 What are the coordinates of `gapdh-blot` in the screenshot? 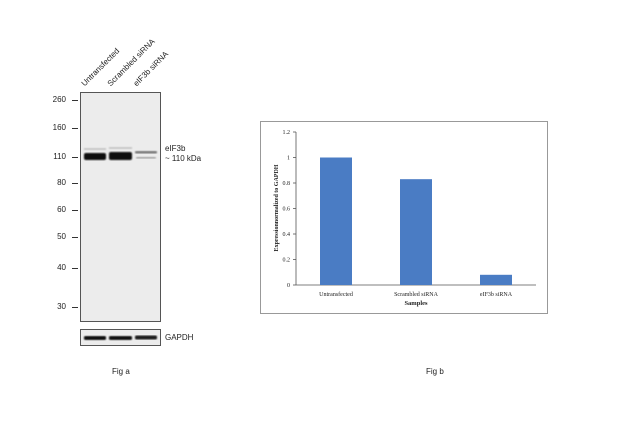 It's located at (120, 337).